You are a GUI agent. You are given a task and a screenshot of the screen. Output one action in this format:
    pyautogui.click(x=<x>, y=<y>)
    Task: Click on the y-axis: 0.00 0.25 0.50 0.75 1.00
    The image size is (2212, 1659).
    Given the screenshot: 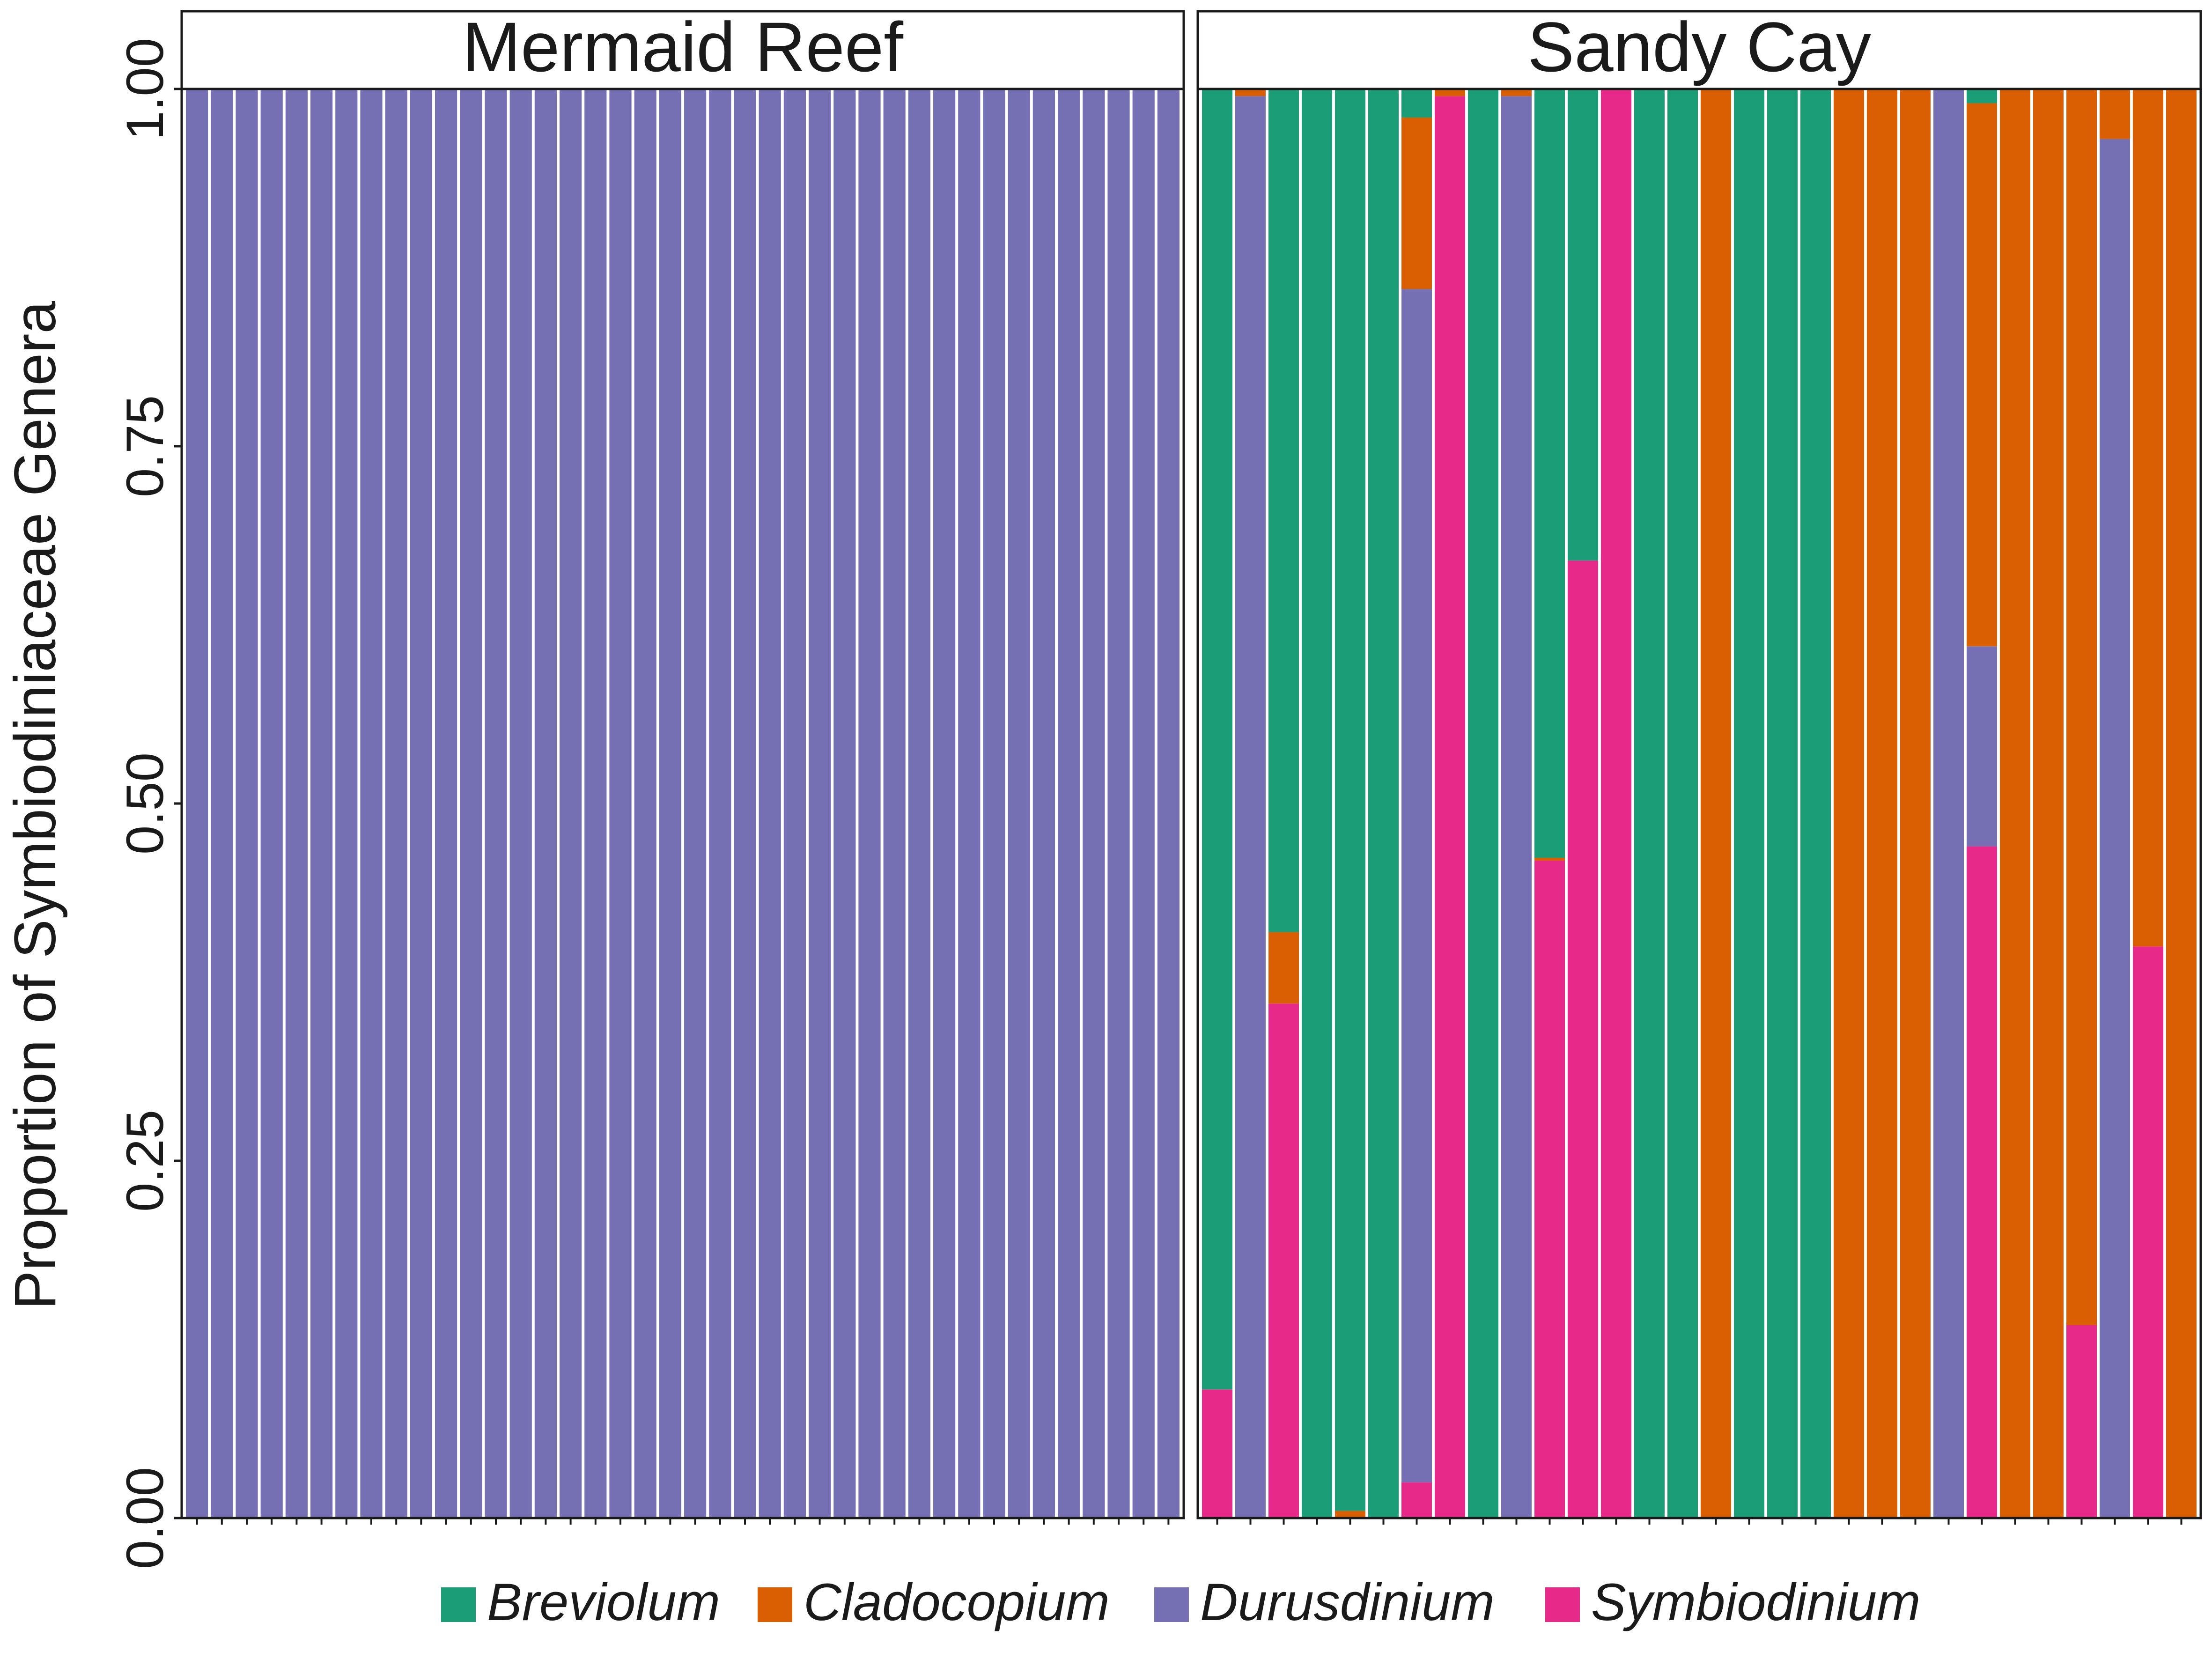 What is the action you would take?
    pyautogui.click(x=149, y=804)
    